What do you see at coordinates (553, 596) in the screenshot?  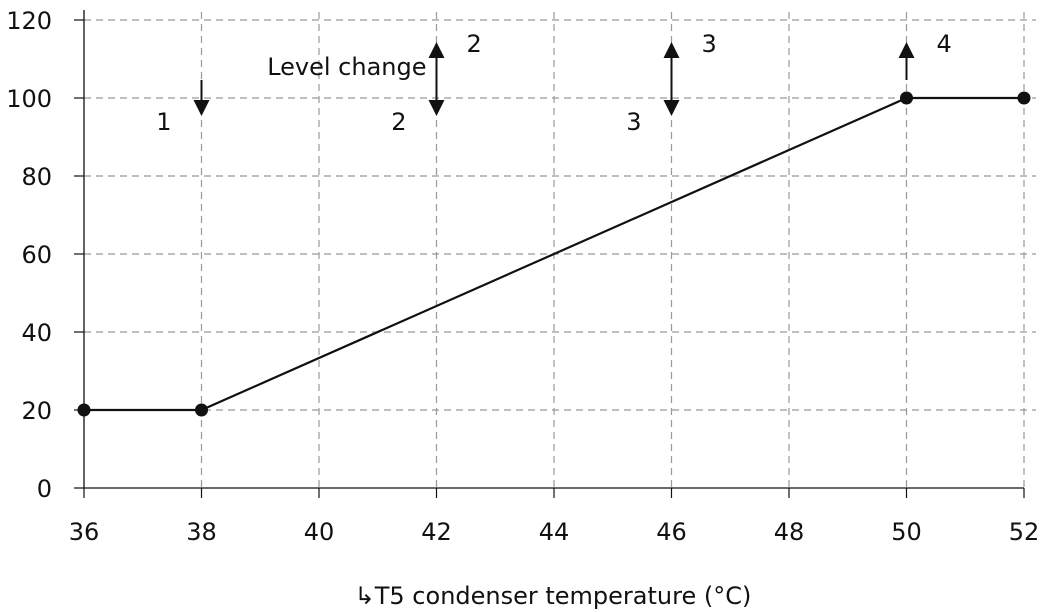 I see `x-axis-title: ↳T5 condenser temperature (°C)` at bounding box center [553, 596].